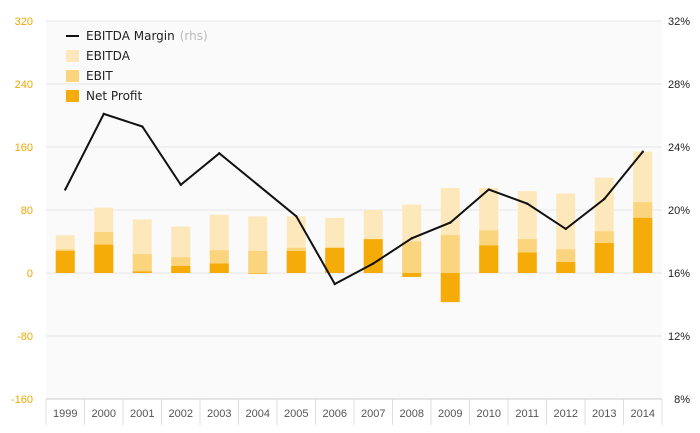  Describe the element at coordinates (65, 414) in the screenshot. I see `x-tick-label: 1999` at that location.